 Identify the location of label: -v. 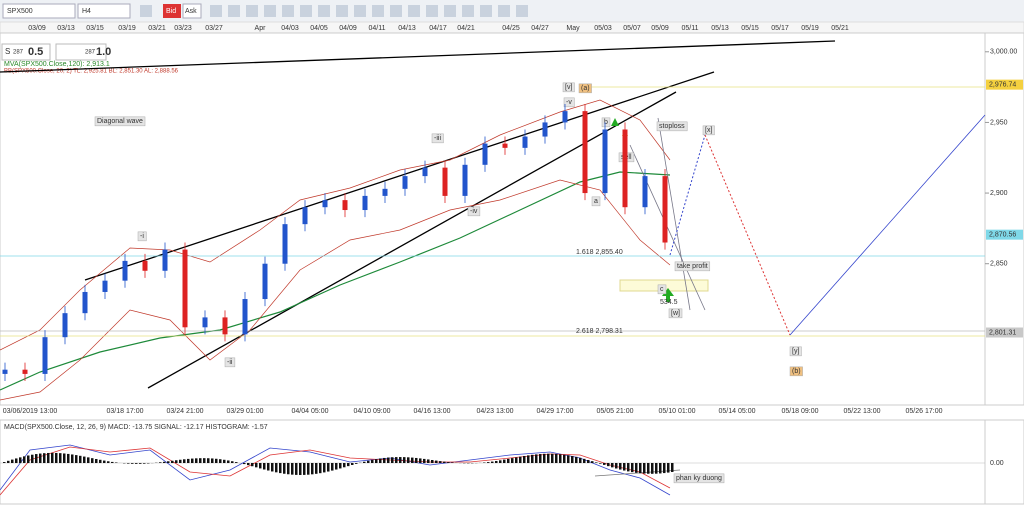
(569, 102).